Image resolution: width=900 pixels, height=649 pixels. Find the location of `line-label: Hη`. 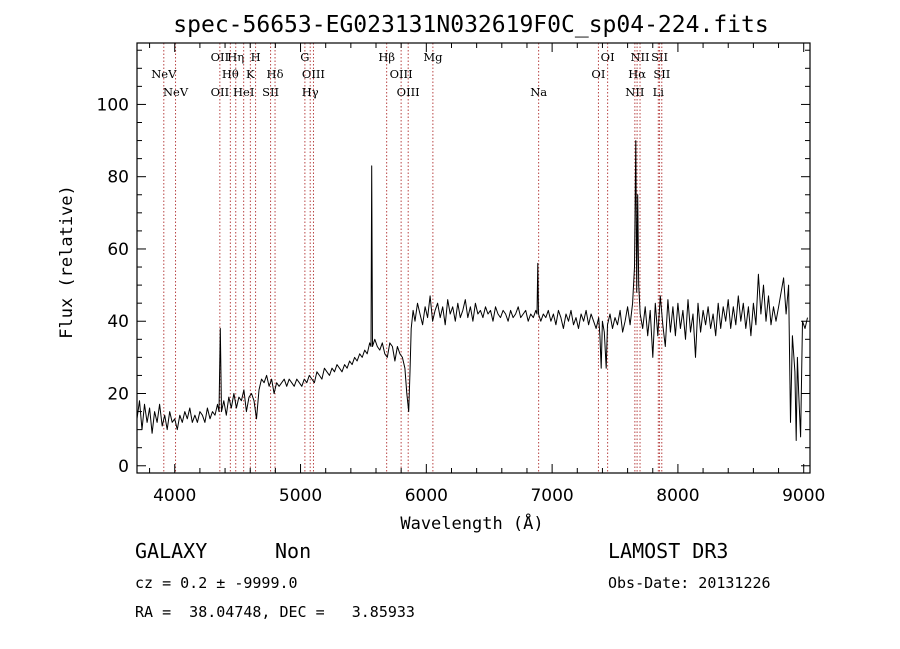

line-label: Hη is located at coordinates (235, 57).